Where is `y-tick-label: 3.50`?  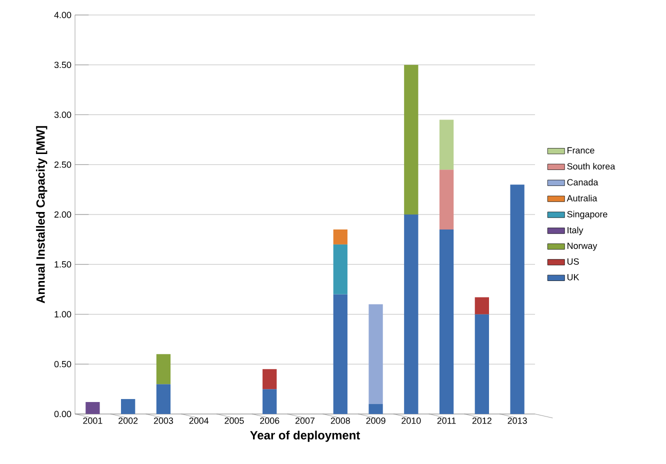
y-tick-label: 3.50 is located at coordinates (63, 65).